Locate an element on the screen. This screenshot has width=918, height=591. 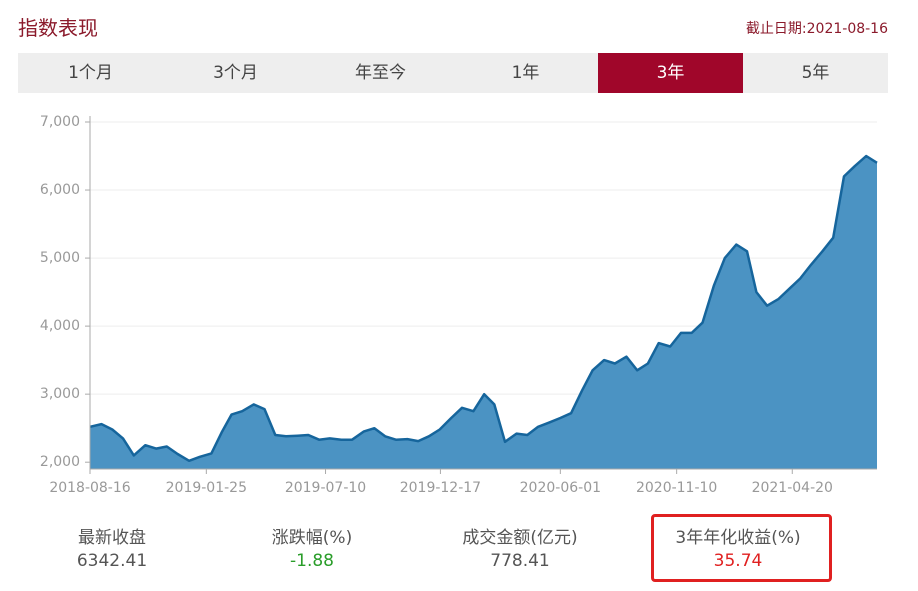
y-tick-label: 6,000 is located at coordinates (60, 190).